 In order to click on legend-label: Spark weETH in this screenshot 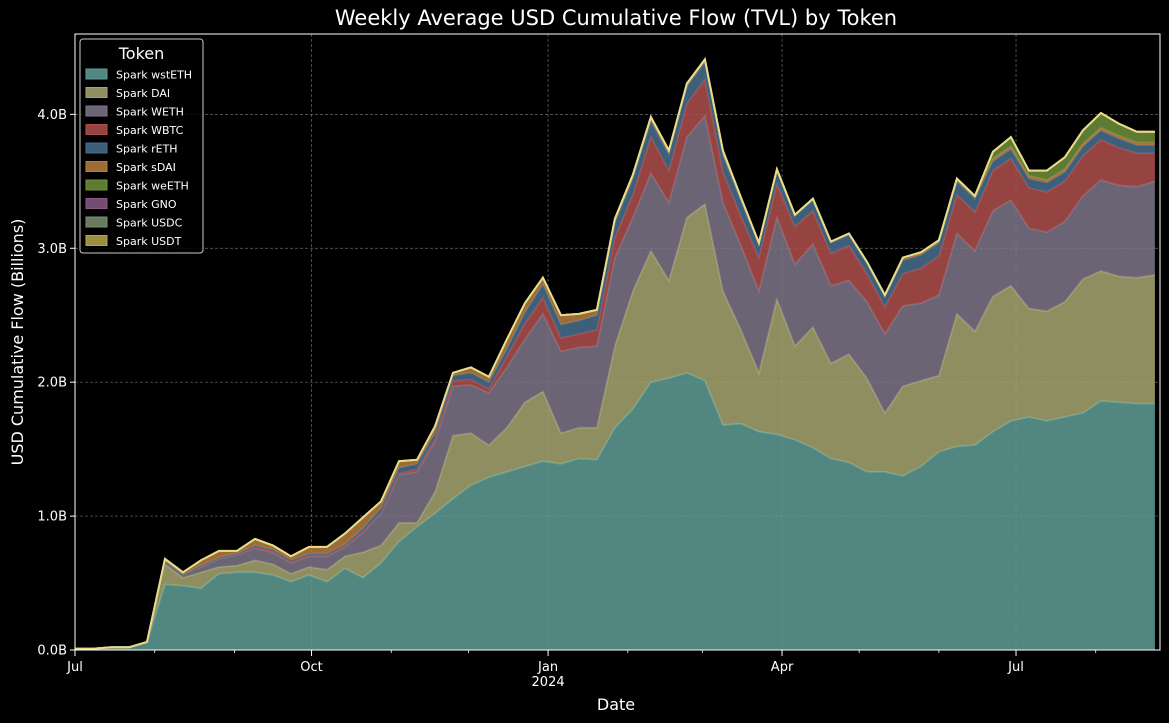, I will do `click(152, 186)`.